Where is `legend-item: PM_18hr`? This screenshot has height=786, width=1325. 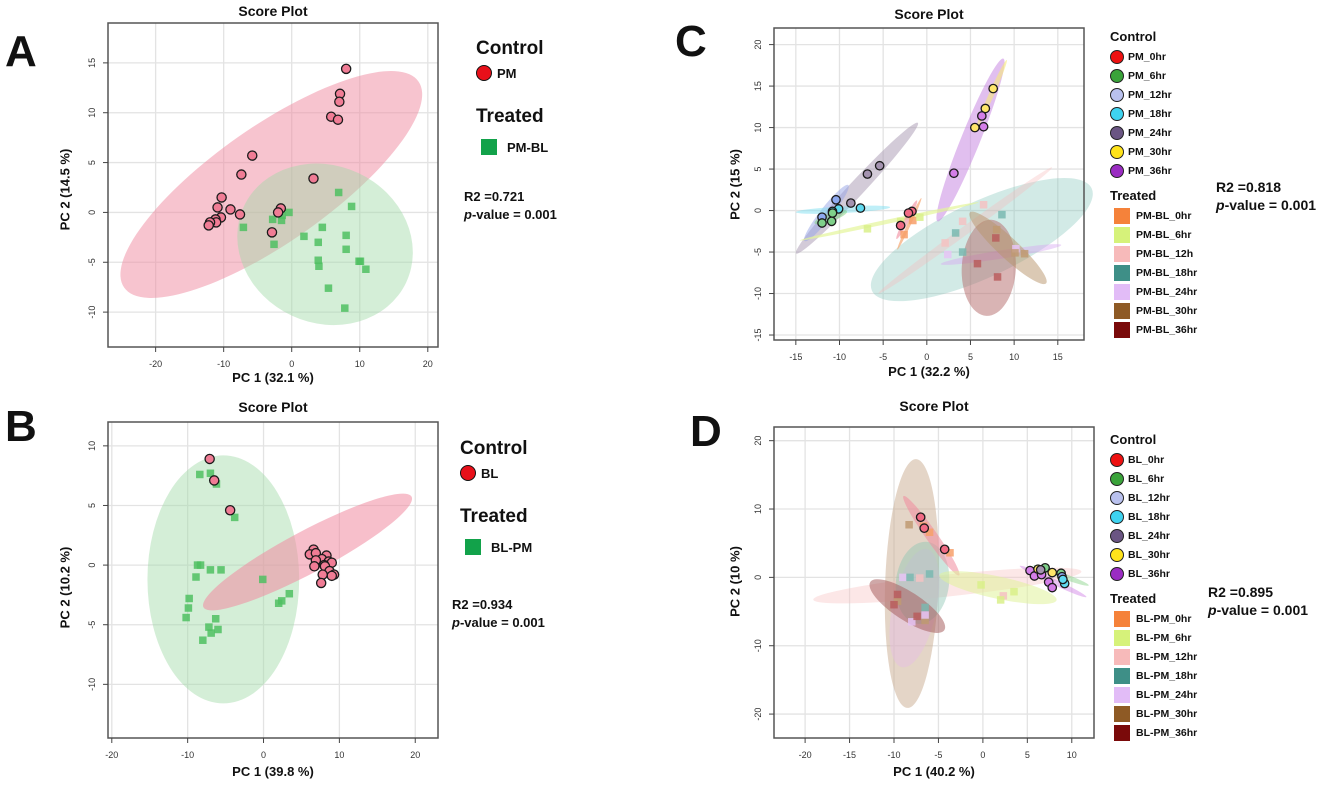 legend-item: PM_18hr is located at coordinates (1153, 113).